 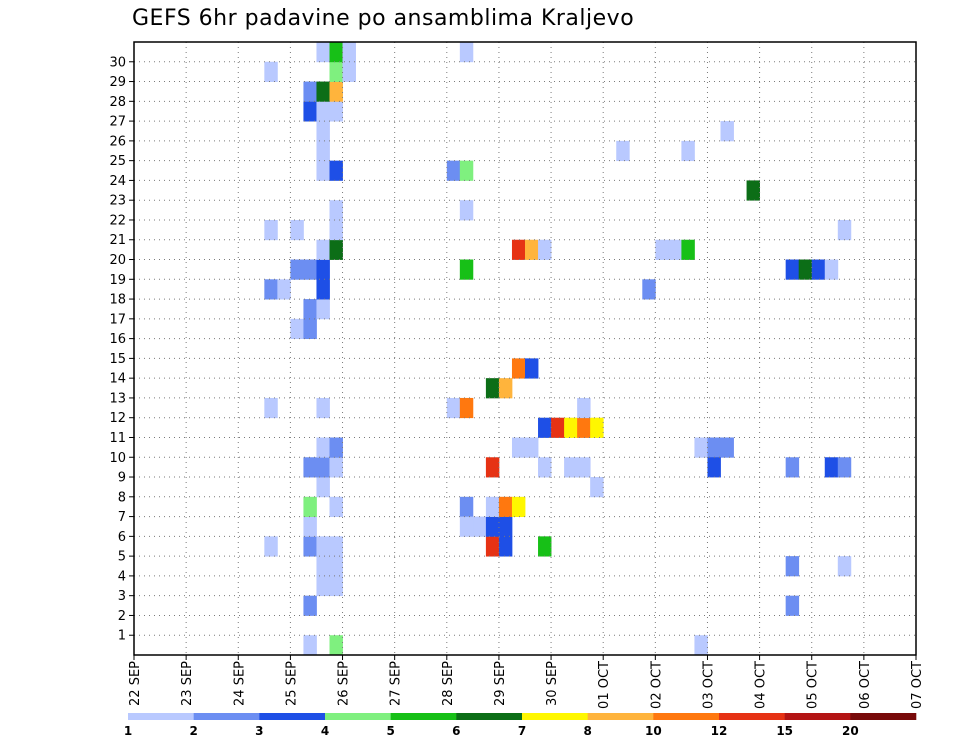 I want to click on x-tick-label: 06 OCT, so click(x=865, y=685).